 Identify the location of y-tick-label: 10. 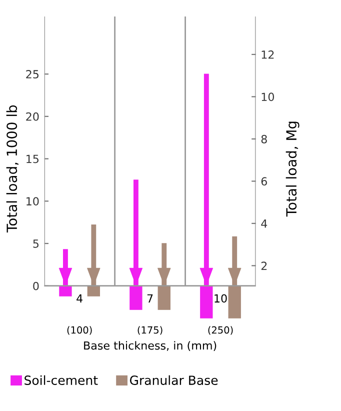
(32, 201).